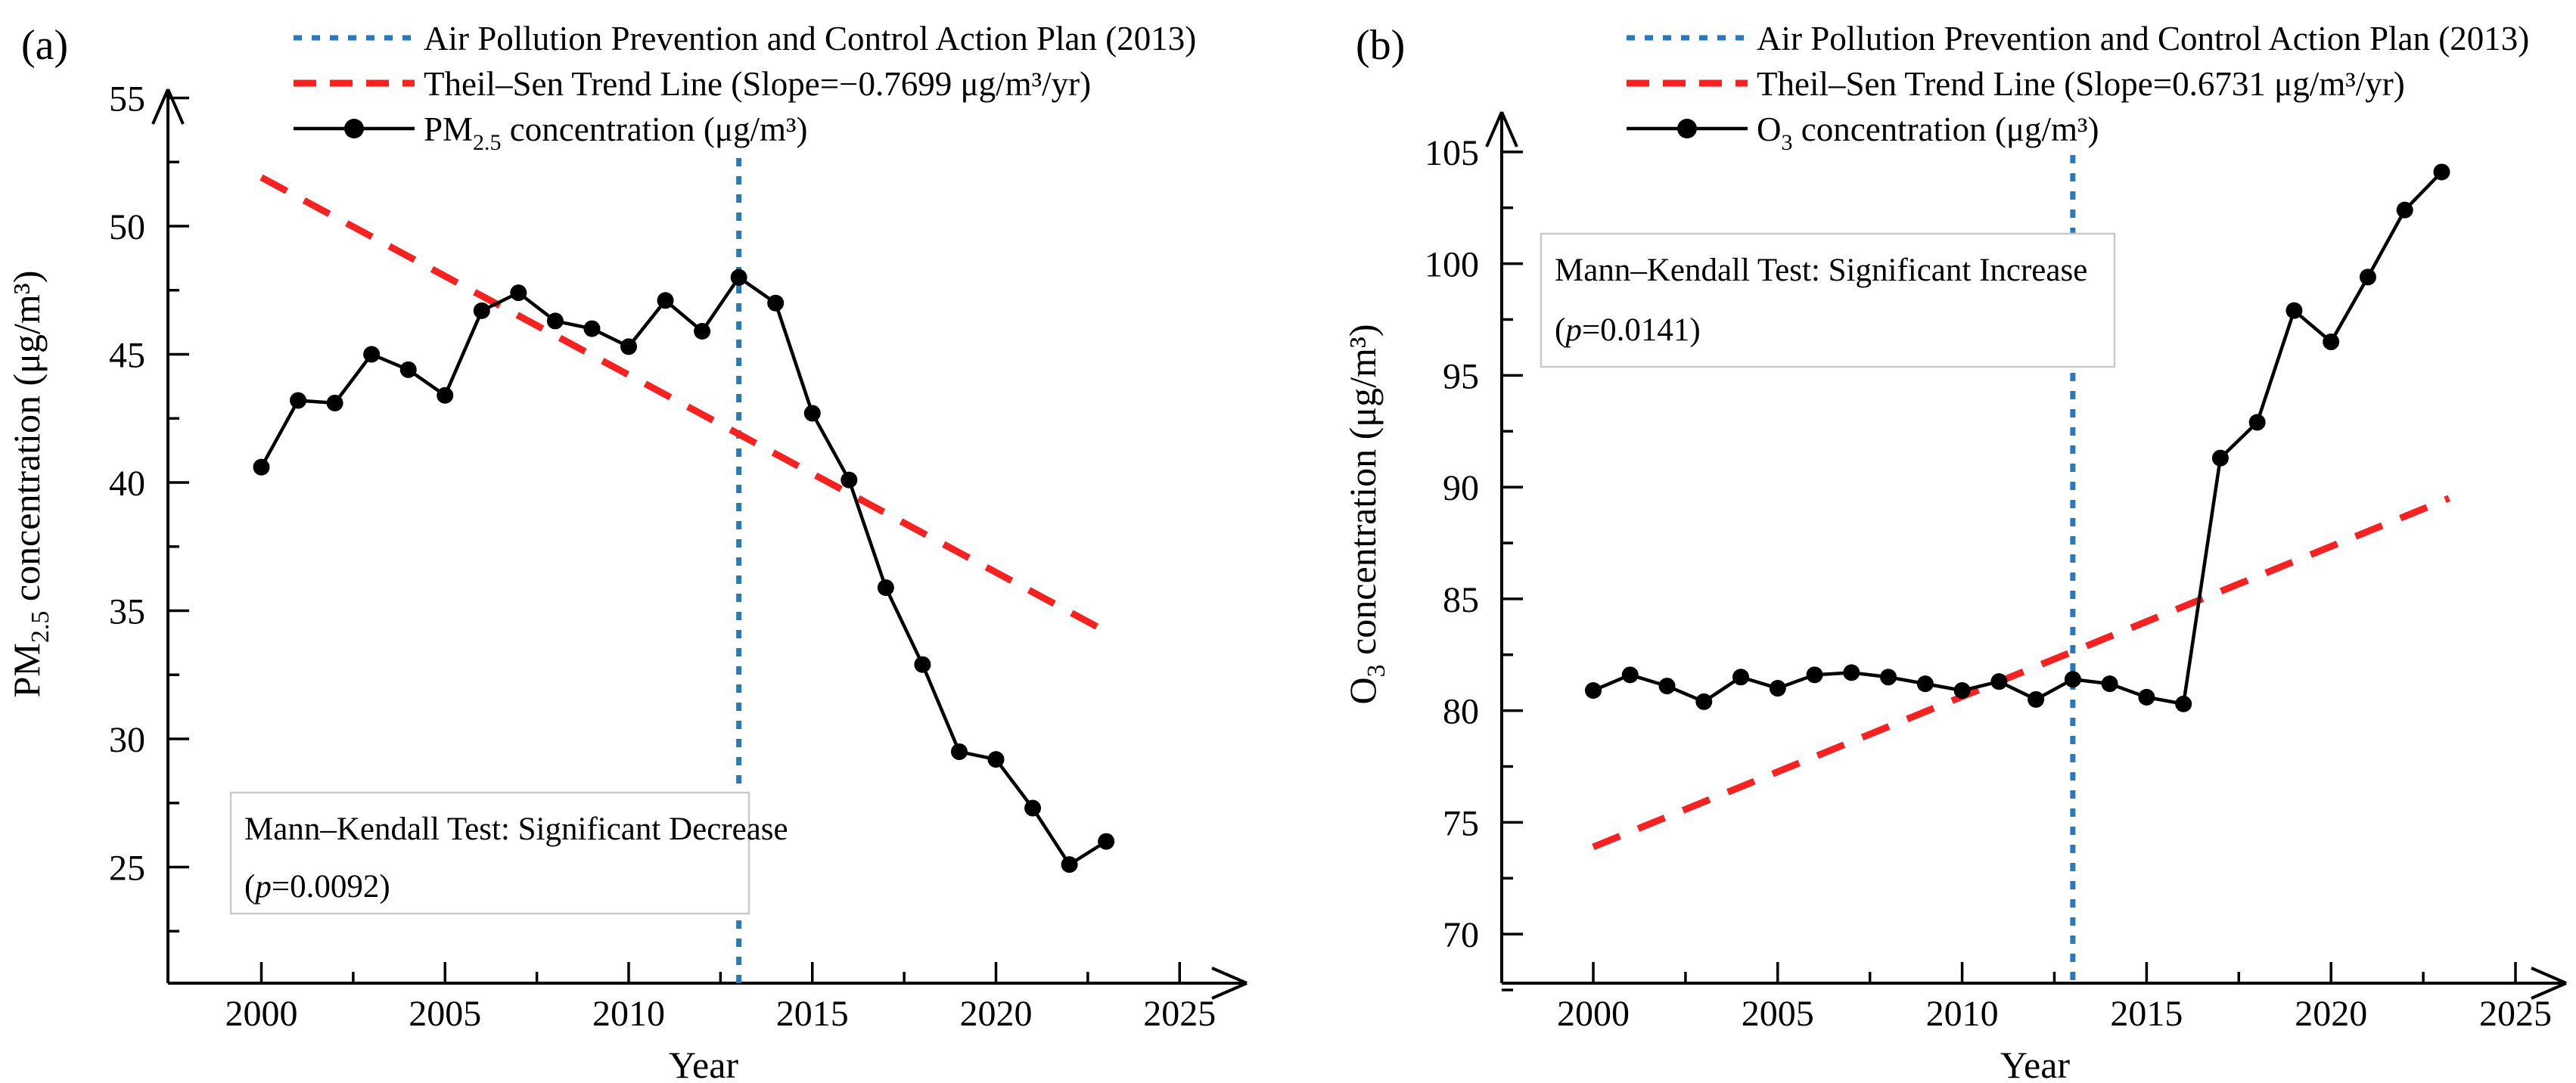 This screenshot has width=2576, height=1083. What do you see at coordinates (1641, 330) in the screenshot?
I see `annotation-p-value: =0.0141)` at bounding box center [1641, 330].